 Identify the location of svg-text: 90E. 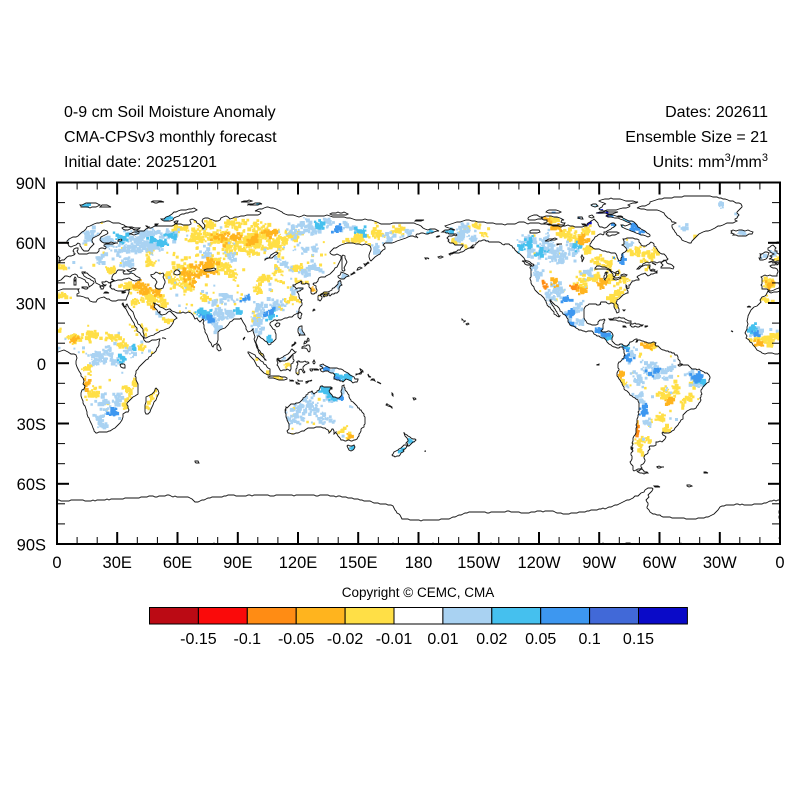
(237, 563).